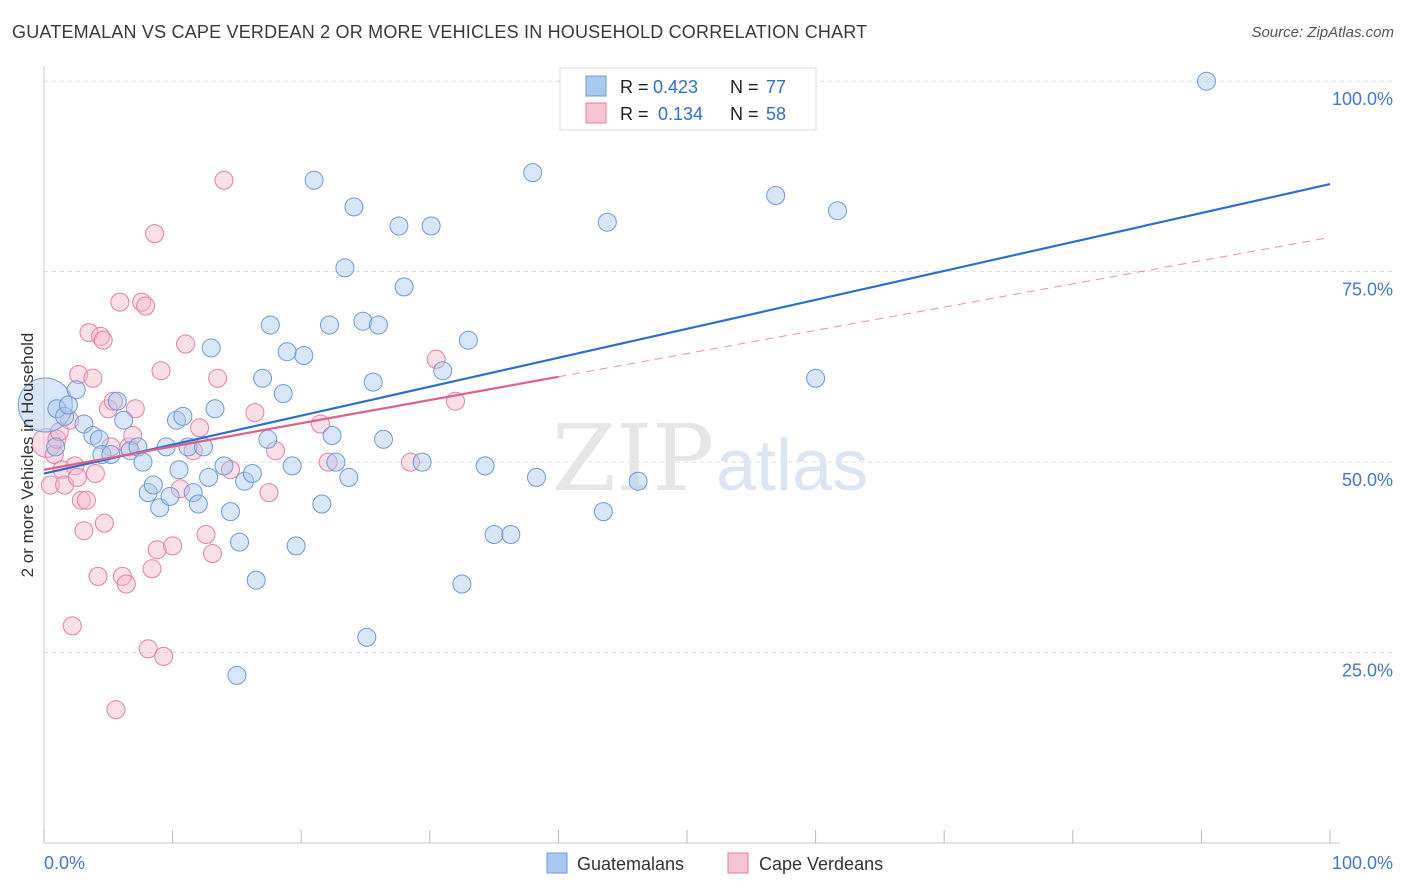 The height and width of the screenshot is (892, 1406). I want to click on x-ticks, so click(687, 836).